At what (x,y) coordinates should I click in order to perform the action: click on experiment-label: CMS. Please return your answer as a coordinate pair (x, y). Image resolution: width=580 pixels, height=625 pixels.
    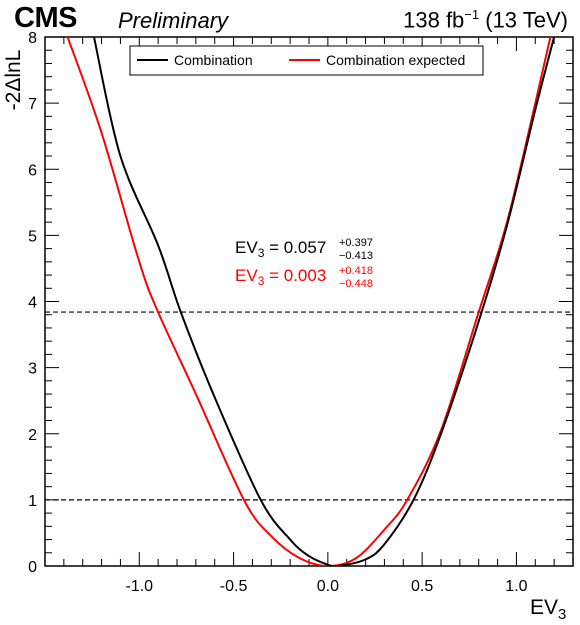
    Looking at the image, I should click on (45, 18).